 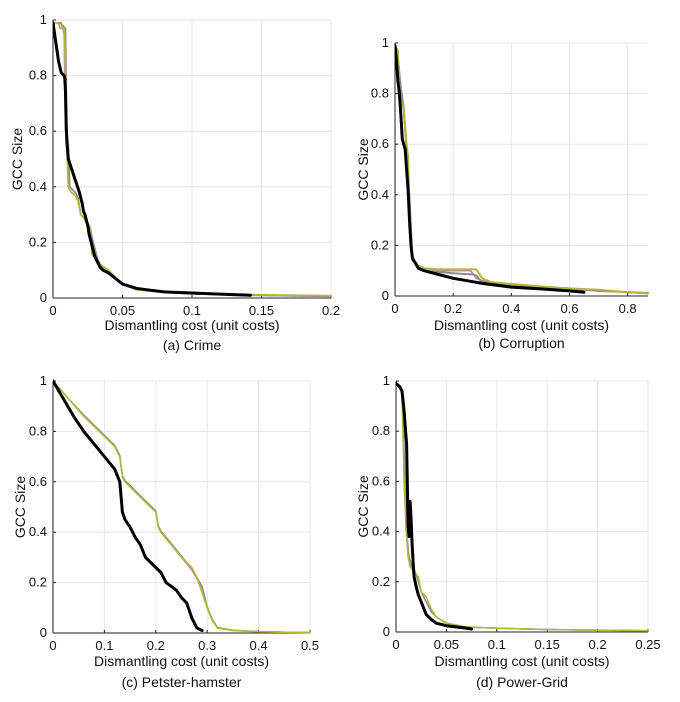 I want to click on x-tick-label: 0.6, so click(x=569, y=308).